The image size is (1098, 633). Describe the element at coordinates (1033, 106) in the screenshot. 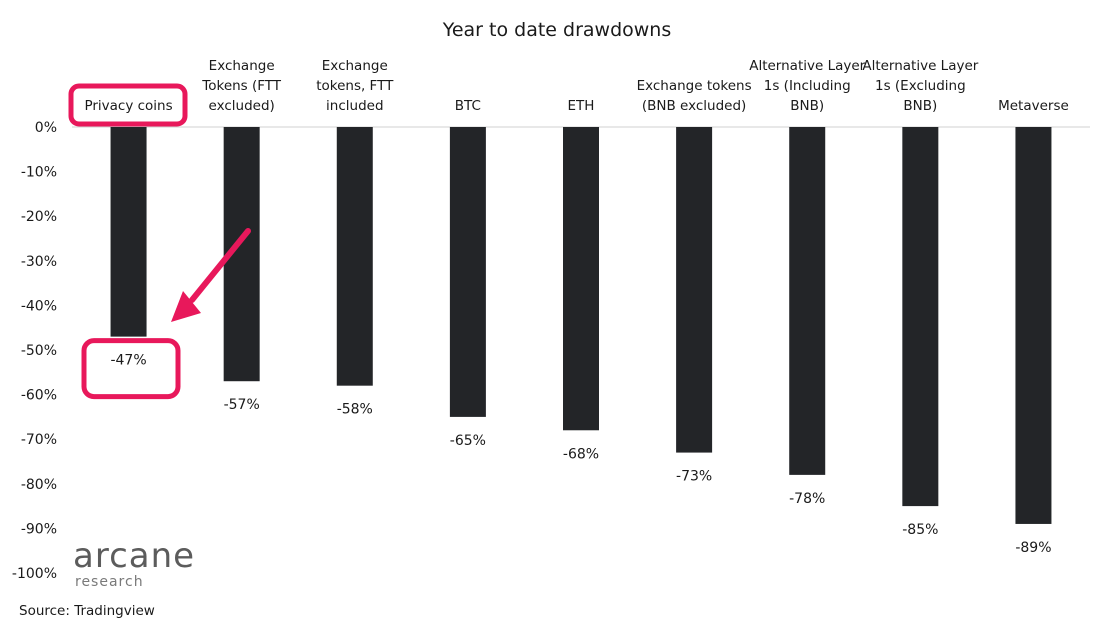

I see `category-label: Metaverse` at that location.